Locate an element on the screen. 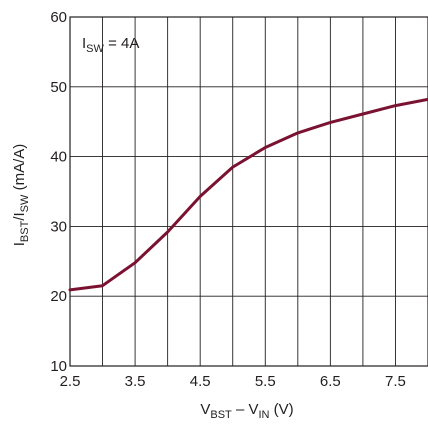  x-axis-label-p3: (V) is located at coordinates (281, 409).